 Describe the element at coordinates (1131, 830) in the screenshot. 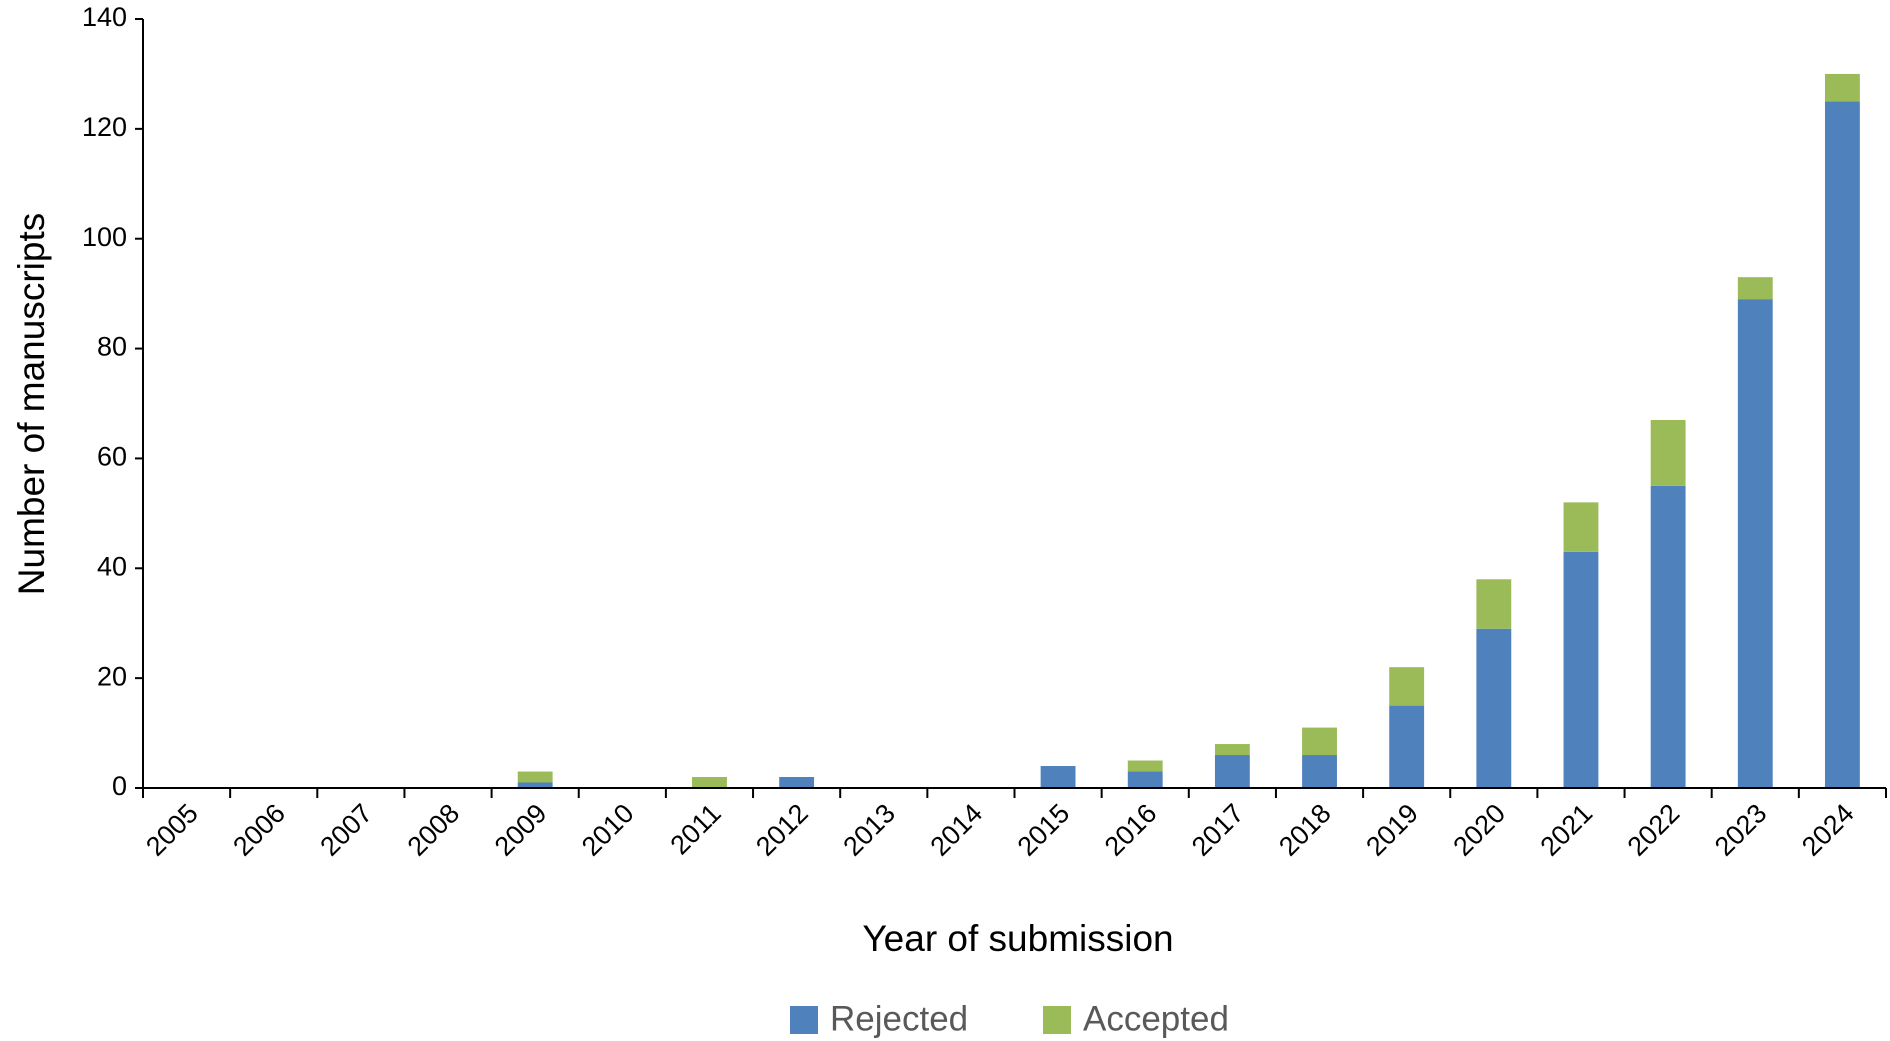

I see `x-tick-label: 2016` at that location.